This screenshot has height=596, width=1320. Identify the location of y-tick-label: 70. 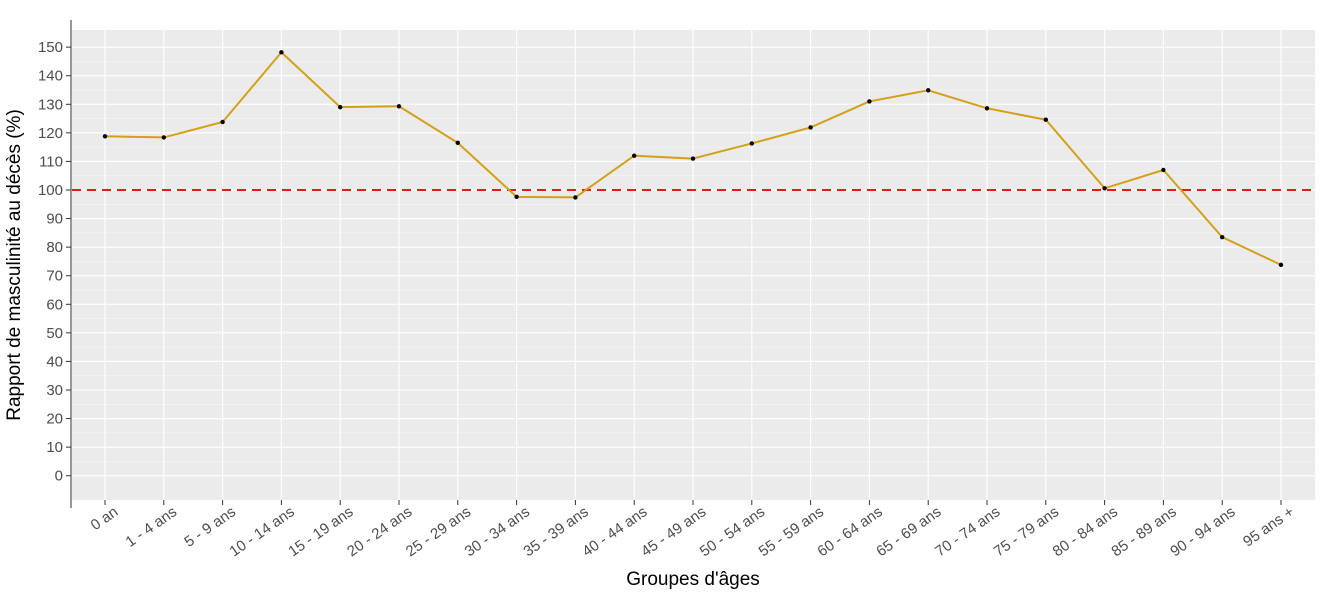
(54, 276).